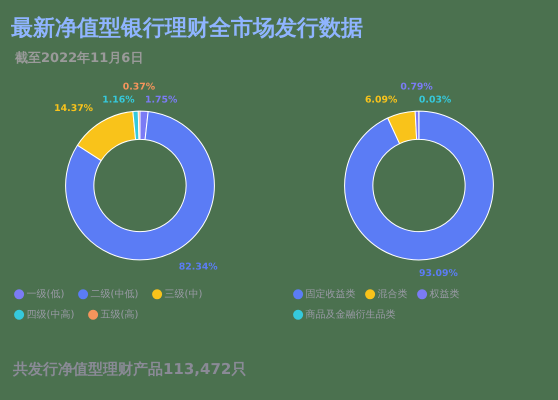  Describe the element at coordinates (114, 294) in the screenshot. I see `legend-label: 二级(中低)` at that location.